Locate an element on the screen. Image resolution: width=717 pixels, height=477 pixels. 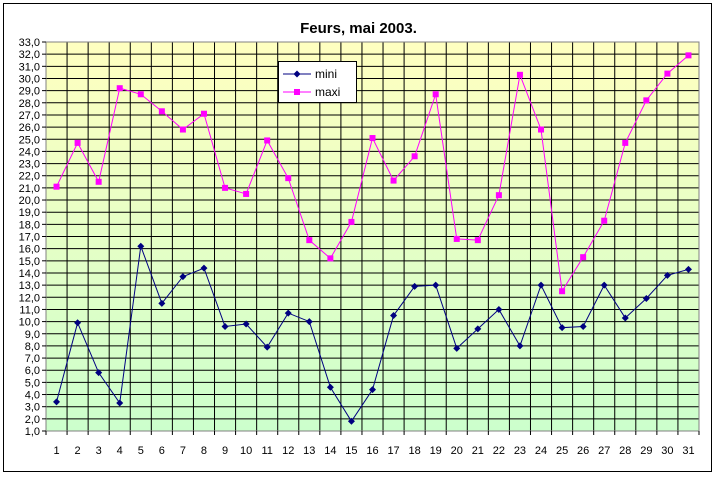
y-tick-label: 4,0 is located at coordinates (32, 396).